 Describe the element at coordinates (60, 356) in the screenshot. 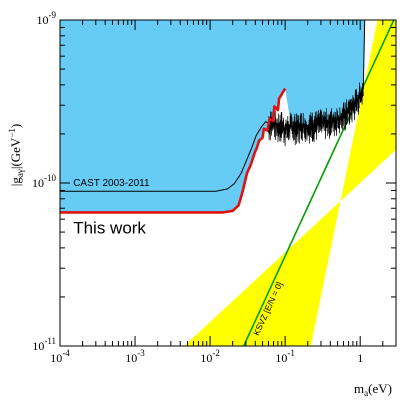

I see `x-tick-label: 10⁻⁴` at that location.